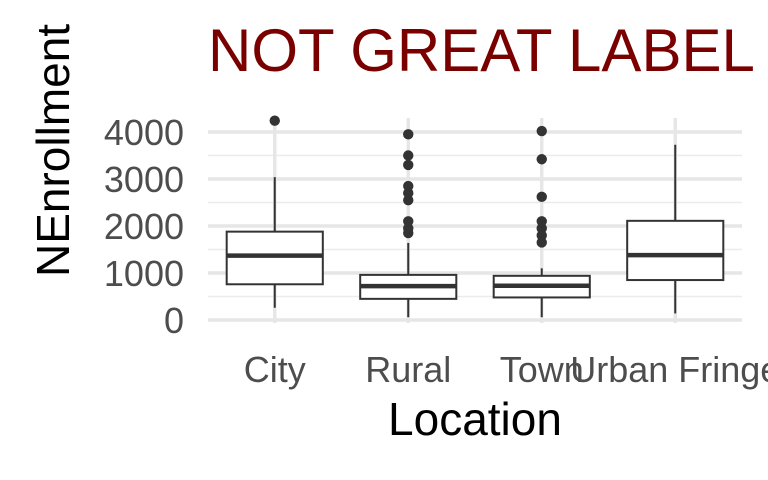 This screenshot has height=480, width=768. I want to click on y-tick-labels: 0 1000 2000 3000 4000, so click(144, 226).